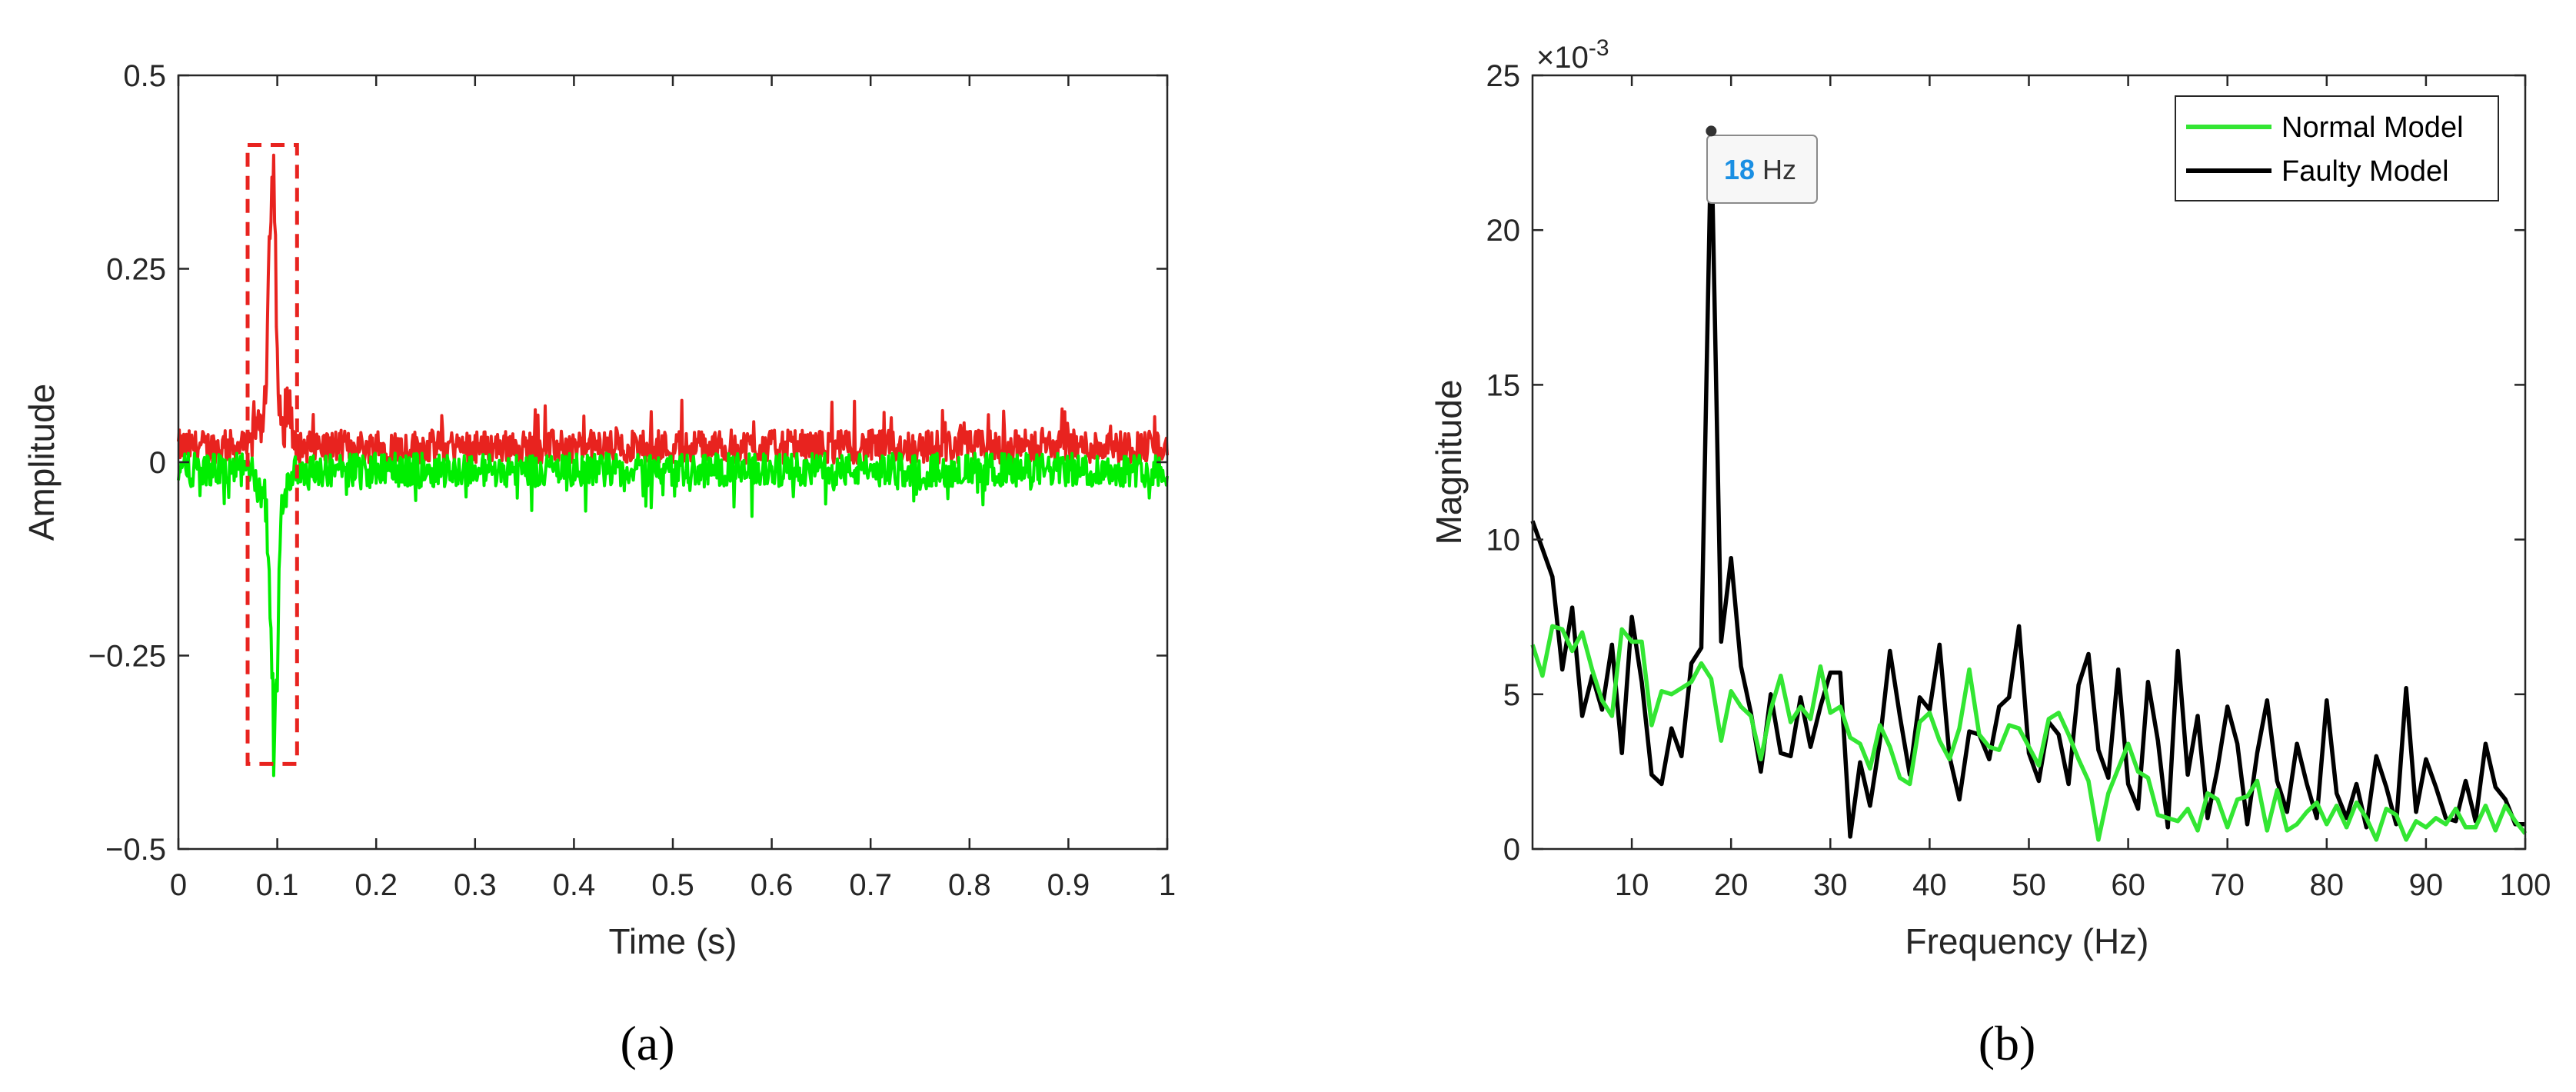  Describe the element at coordinates (127, 657) in the screenshot. I see `y-tick-label: −0.25` at that location.